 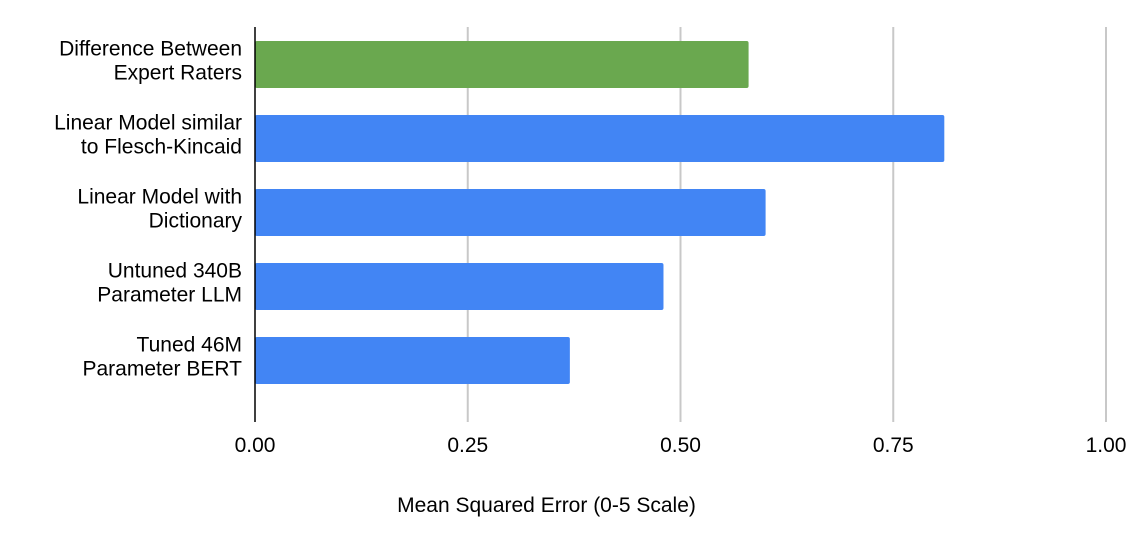 I want to click on category-label-line: Parameter BERT, so click(x=163, y=369).